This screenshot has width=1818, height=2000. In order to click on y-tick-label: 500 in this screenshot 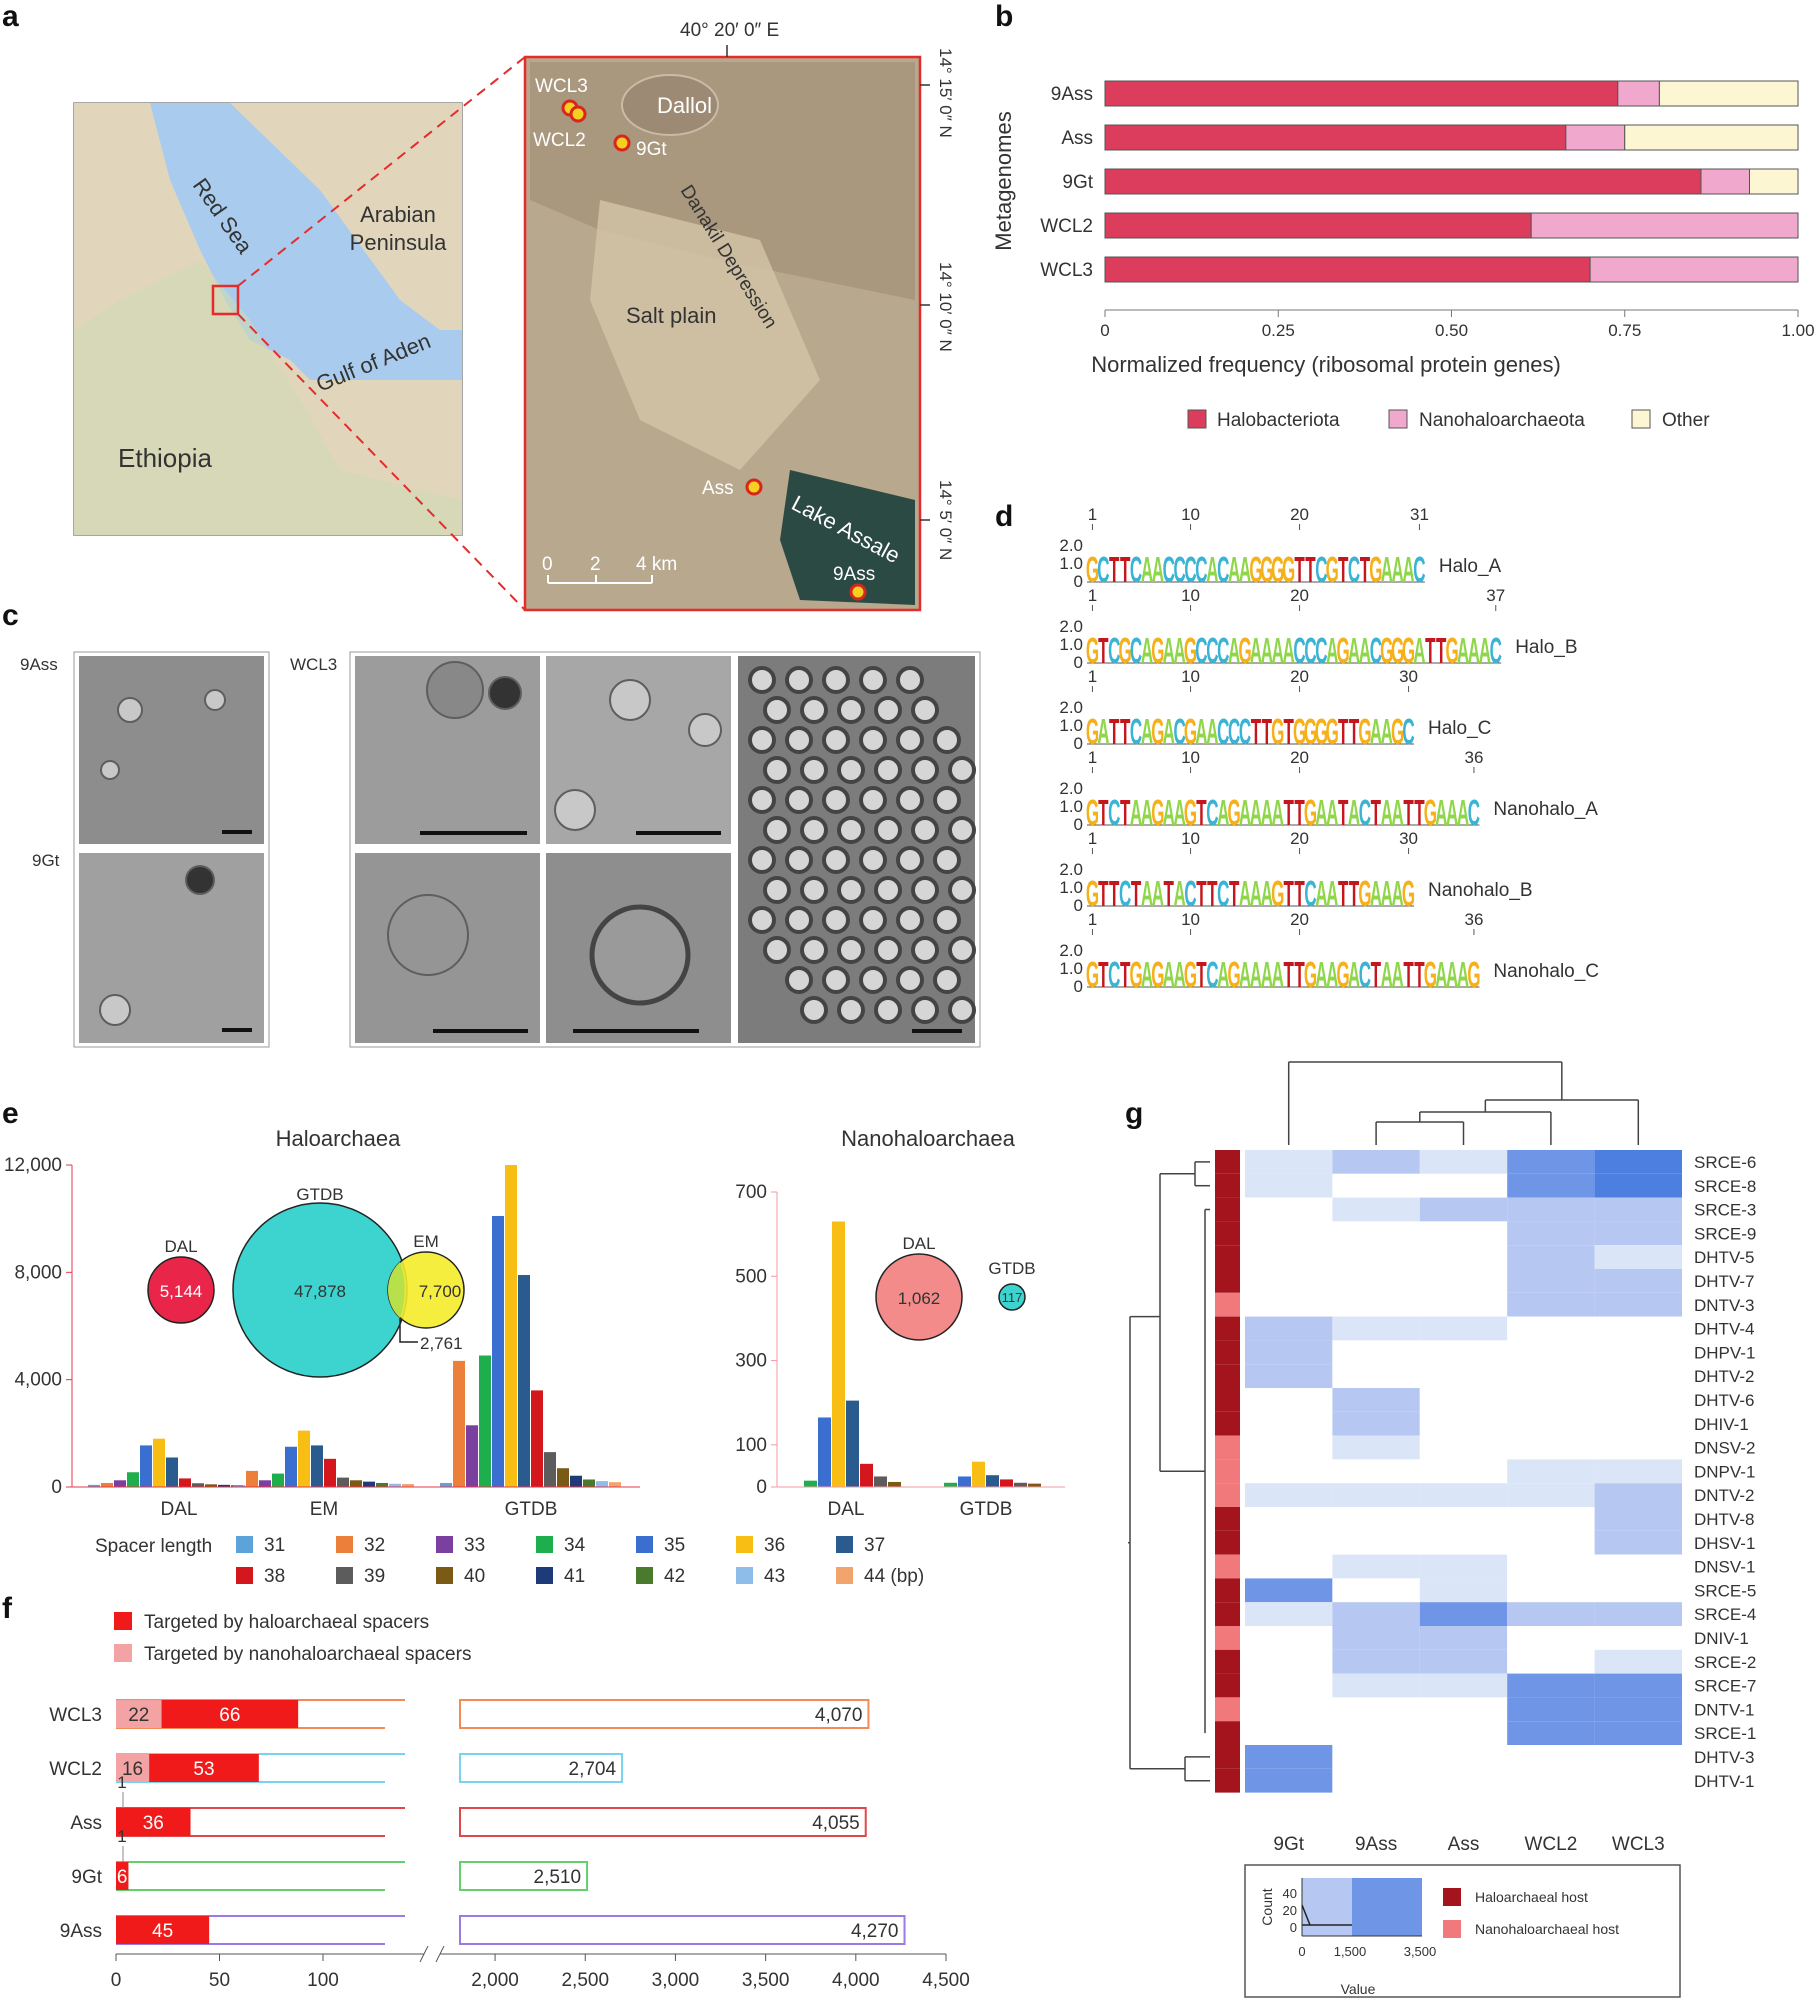, I will do `click(751, 1276)`.